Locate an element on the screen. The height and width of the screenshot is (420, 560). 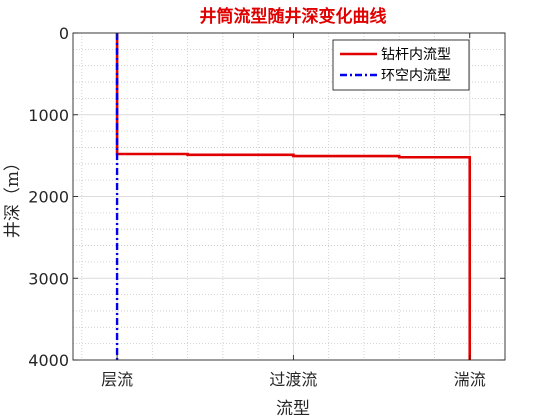
x-tick-label: 湍流 is located at coordinates (470, 379).